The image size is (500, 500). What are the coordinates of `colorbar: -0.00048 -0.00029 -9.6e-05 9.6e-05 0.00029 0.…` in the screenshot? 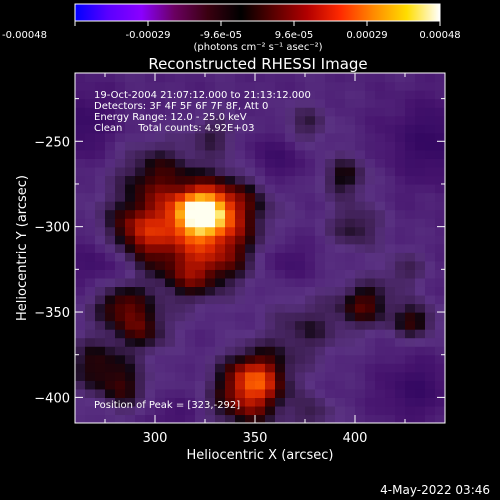 It's located at (231, 28).